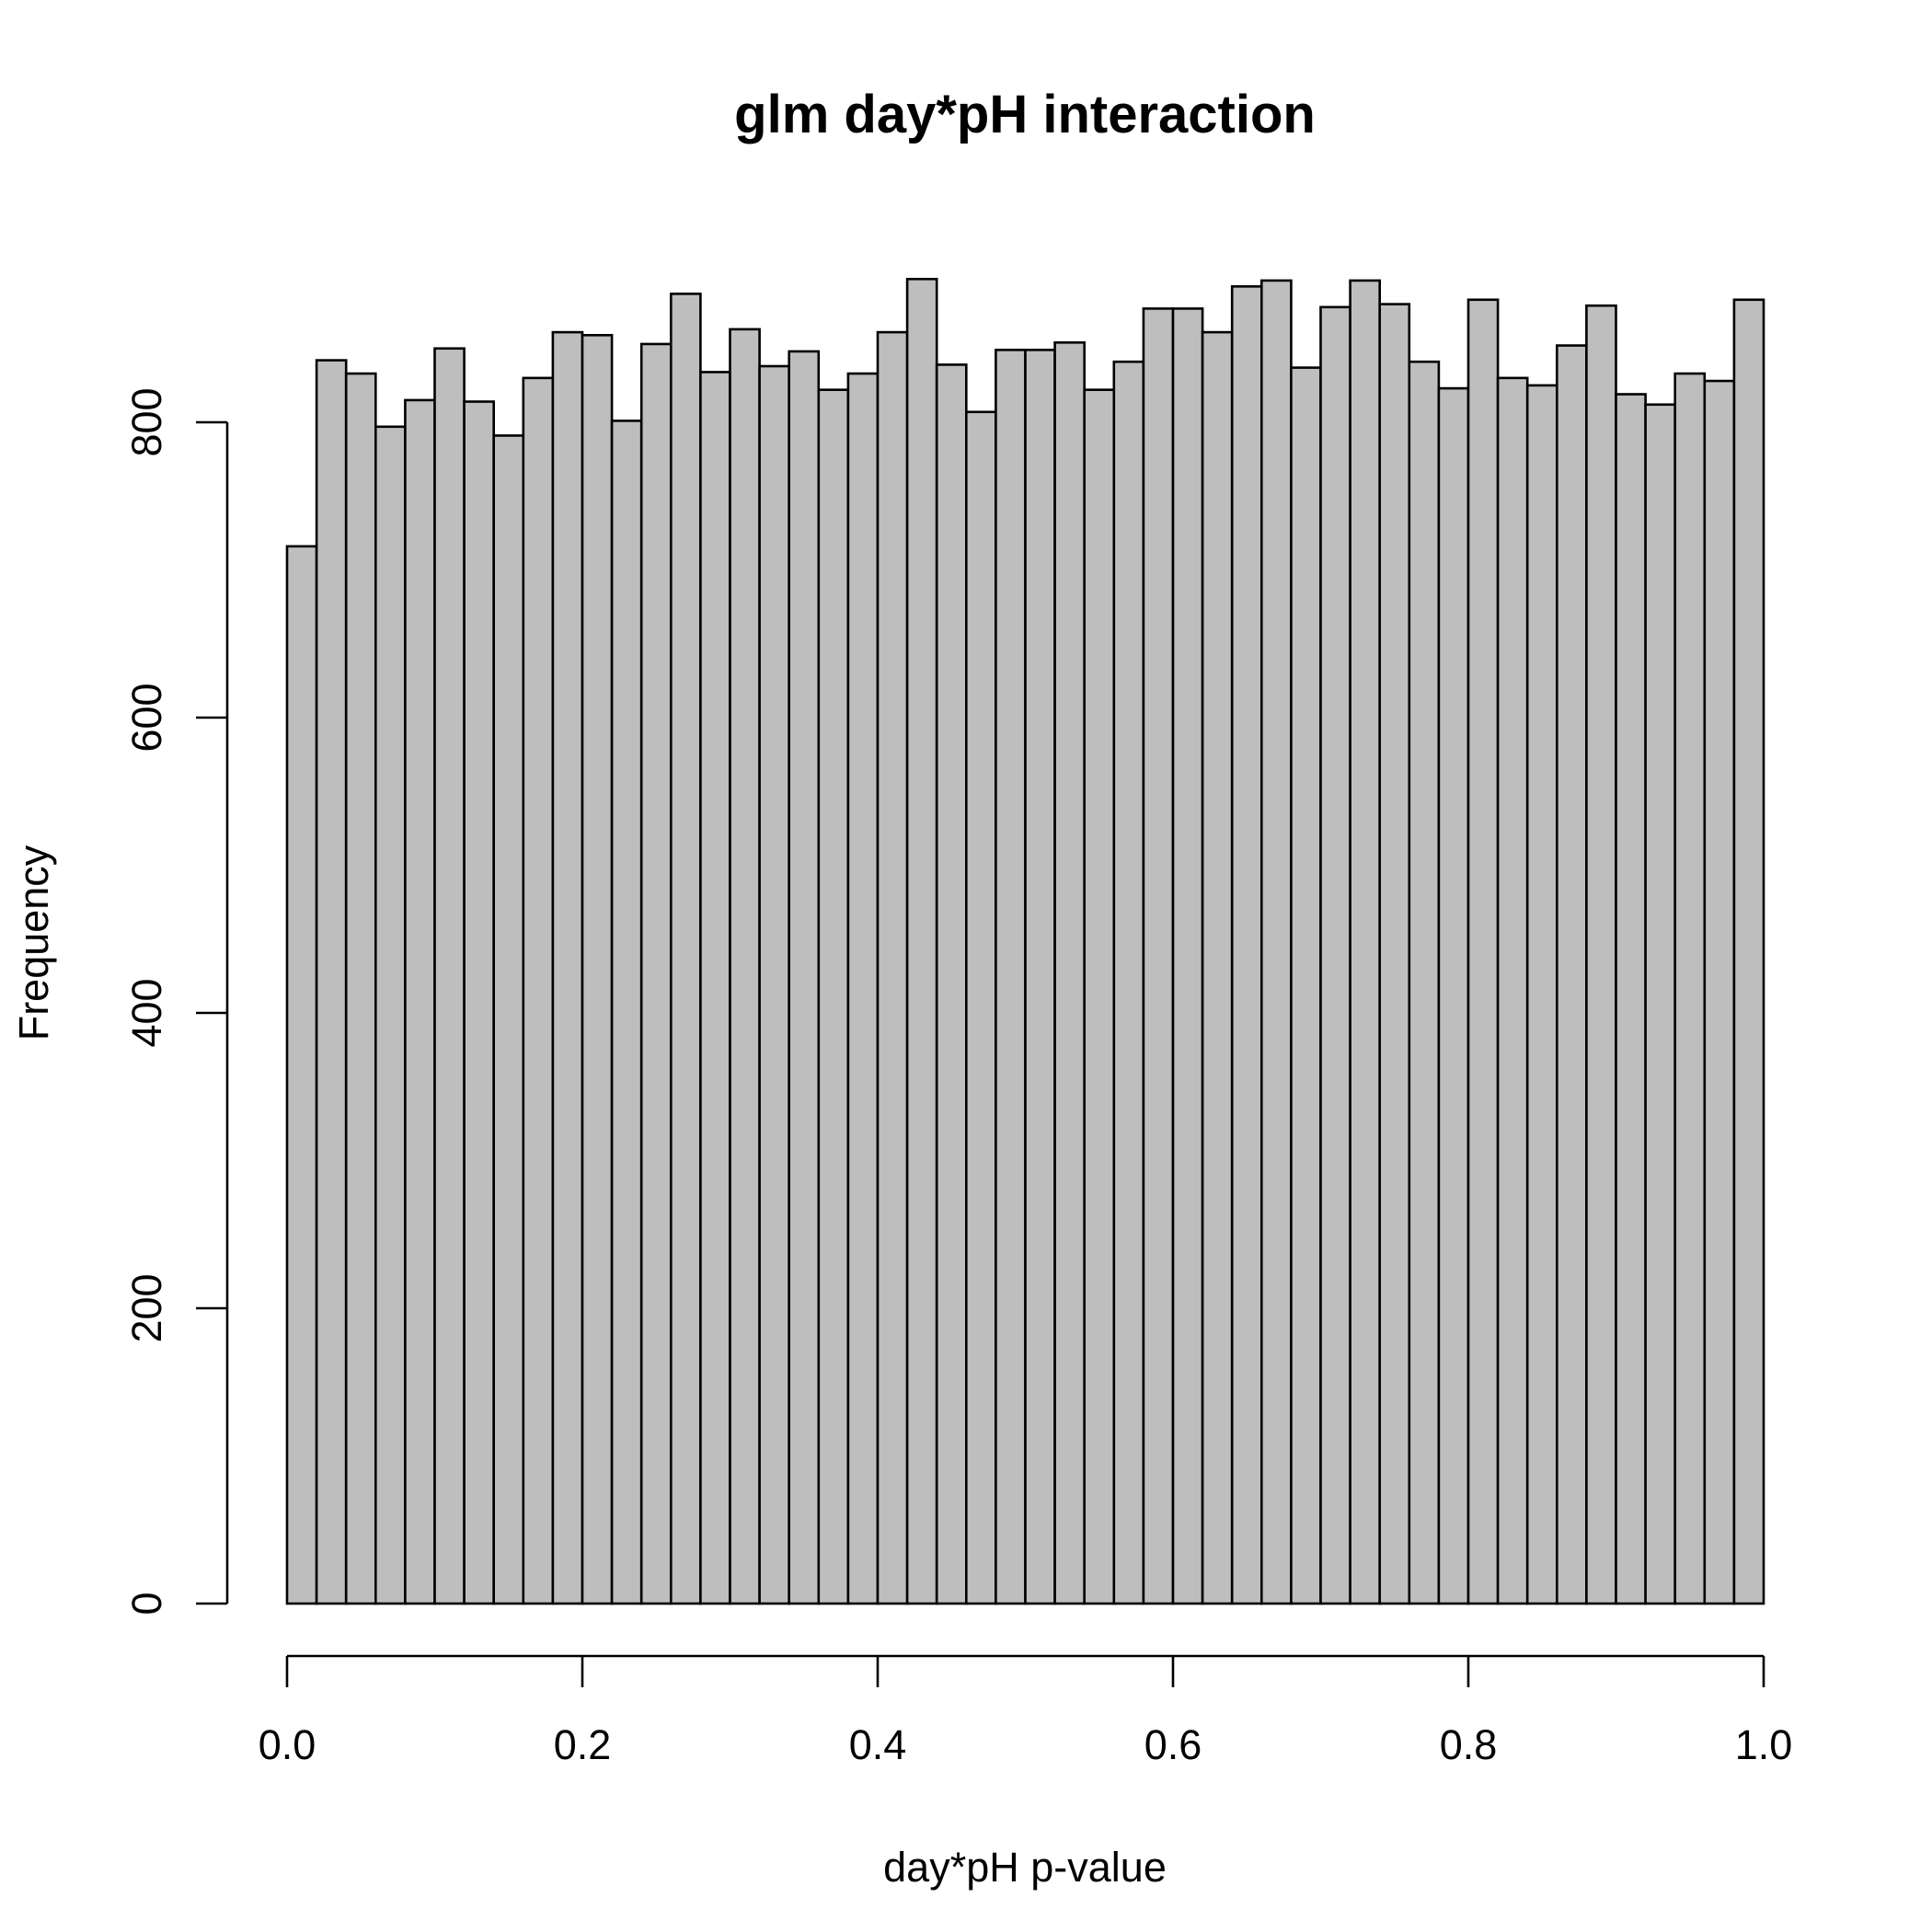 Image resolution: width=1932 pixels, height=1932 pixels. Describe the element at coordinates (176, 1001) in the screenshot. I see `y-axis: 0 200 400 600 800` at that location.